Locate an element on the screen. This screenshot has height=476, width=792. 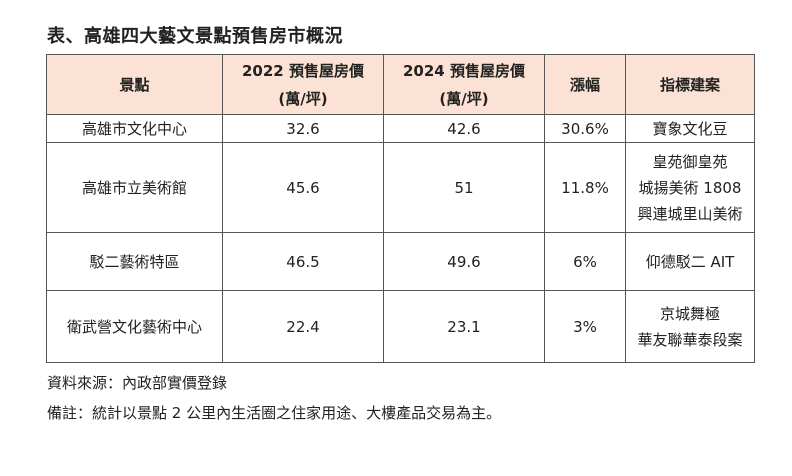
cell-price-2024: 49.6 is located at coordinates (464, 261).